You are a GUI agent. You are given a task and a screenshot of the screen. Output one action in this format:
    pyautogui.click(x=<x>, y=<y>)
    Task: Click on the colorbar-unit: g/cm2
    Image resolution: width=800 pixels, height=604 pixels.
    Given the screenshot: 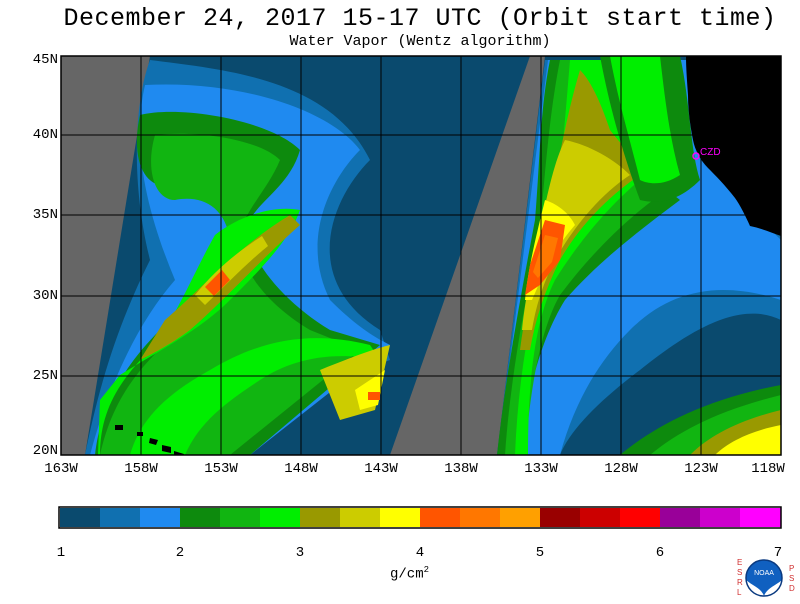 What is the action you would take?
    pyautogui.click(x=410, y=574)
    